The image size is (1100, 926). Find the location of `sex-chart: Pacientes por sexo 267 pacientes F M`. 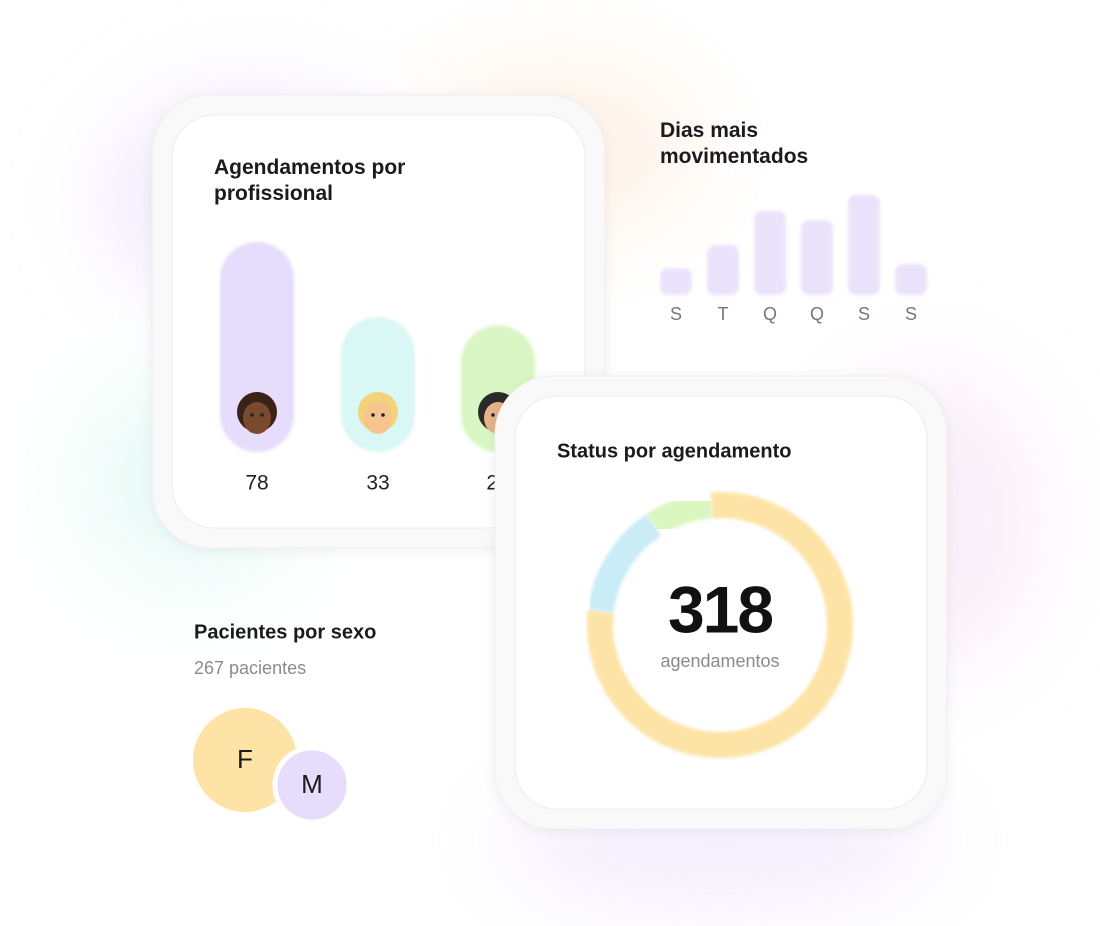

sex-chart: Pacientes por sexo 267 pacientes F M is located at coordinates (284, 723).